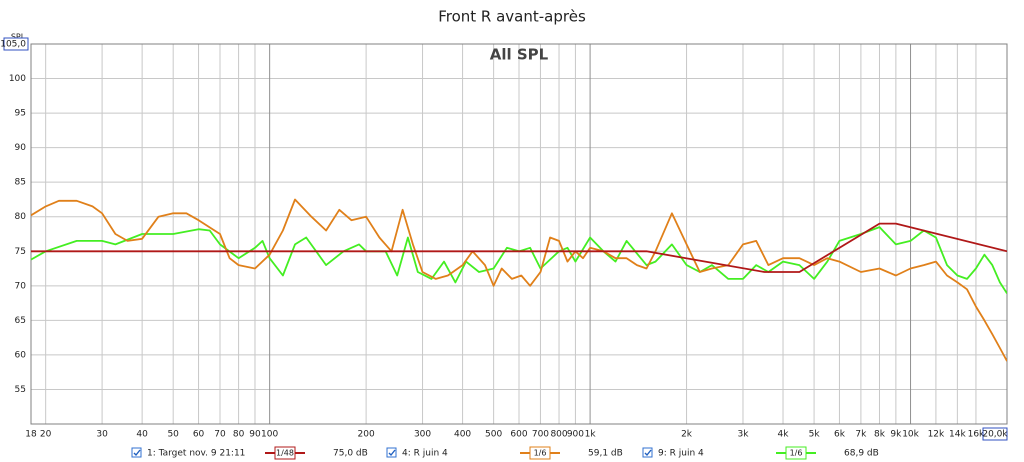  What do you see at coordinates (422, 435) in the screenshot?
I see `x-tick-label: 300` at bounding box center [422, 435].